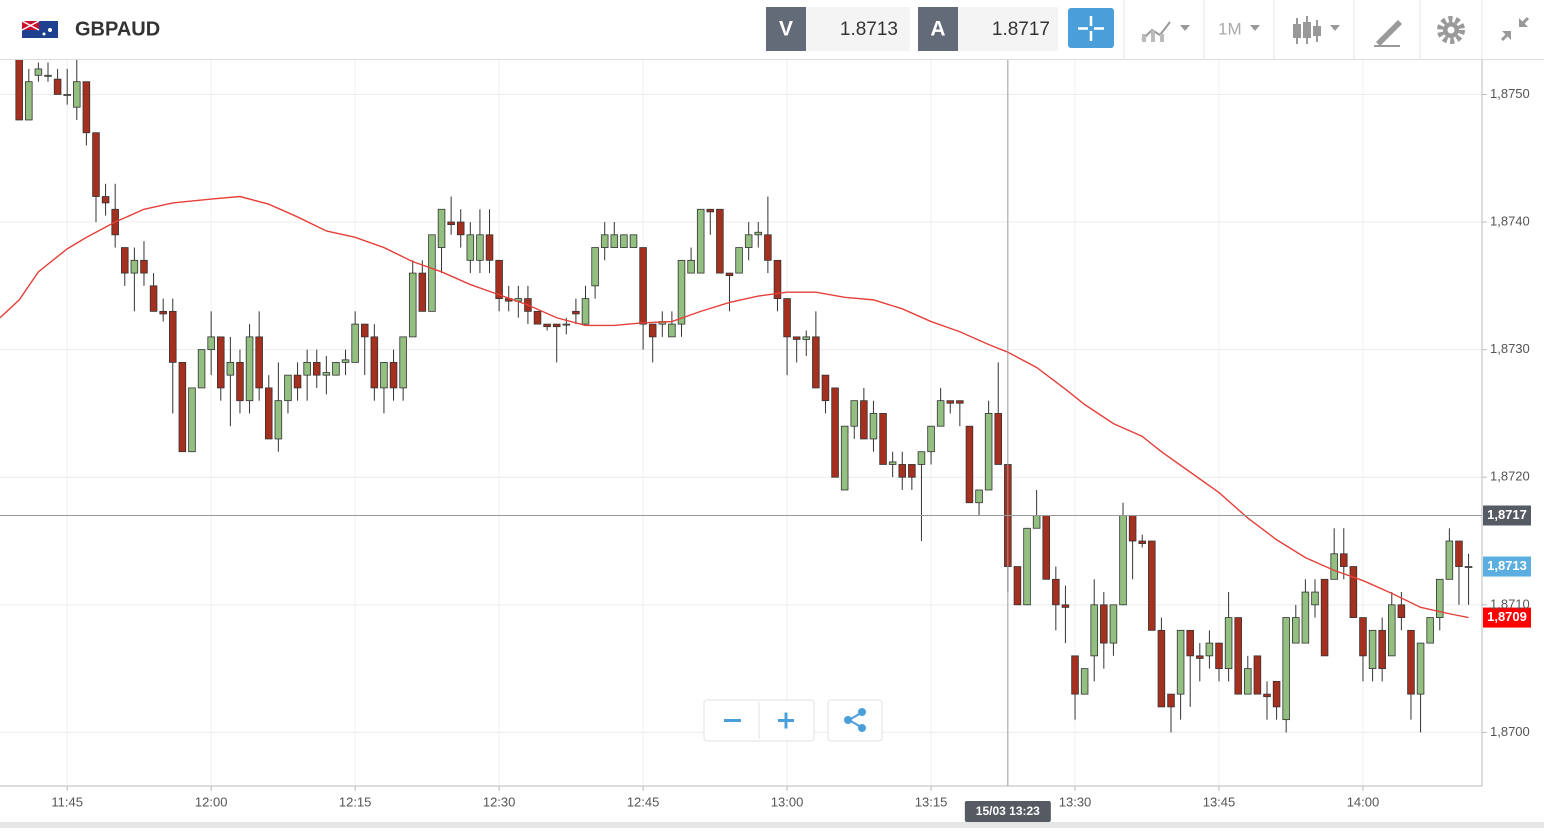  I want to click on timeframe: 1M, so click(1230, 28).